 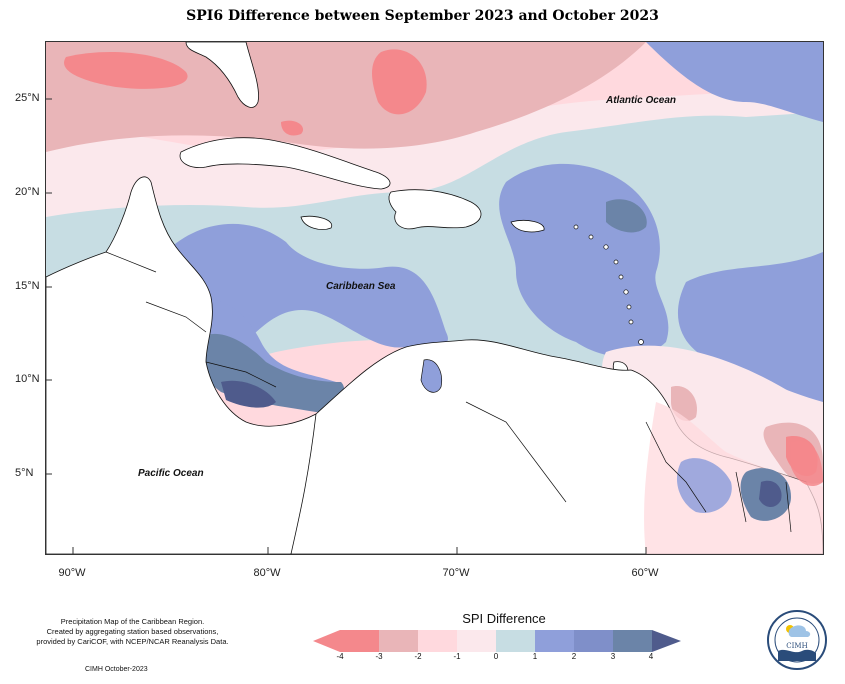 What do you see at coordinates (399, 82) in the screenshot?
I see `spi-zone-negative-bahamas` at bounding box center [399, 82].